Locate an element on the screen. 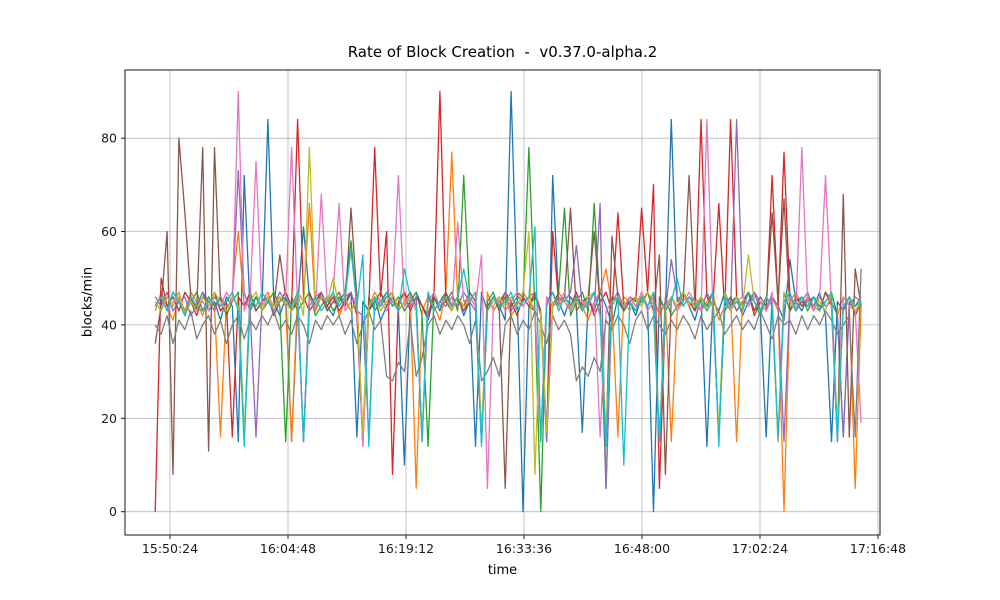  svg-text: 16:48:00 is located at coordinates (642, 548).